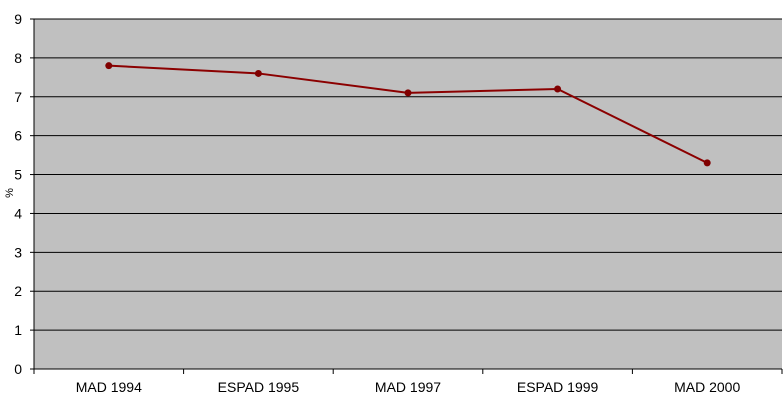 The width and height of the screenshot is (783, 399). Describe the element at coordinates (408, 387) in the screenshot. I see `x-tick-label: MAD 1997` at that location.